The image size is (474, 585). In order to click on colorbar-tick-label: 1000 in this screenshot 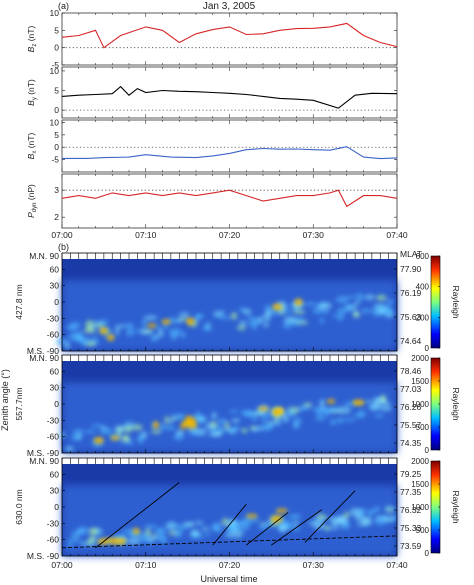, I will do `click(420, 404)`.